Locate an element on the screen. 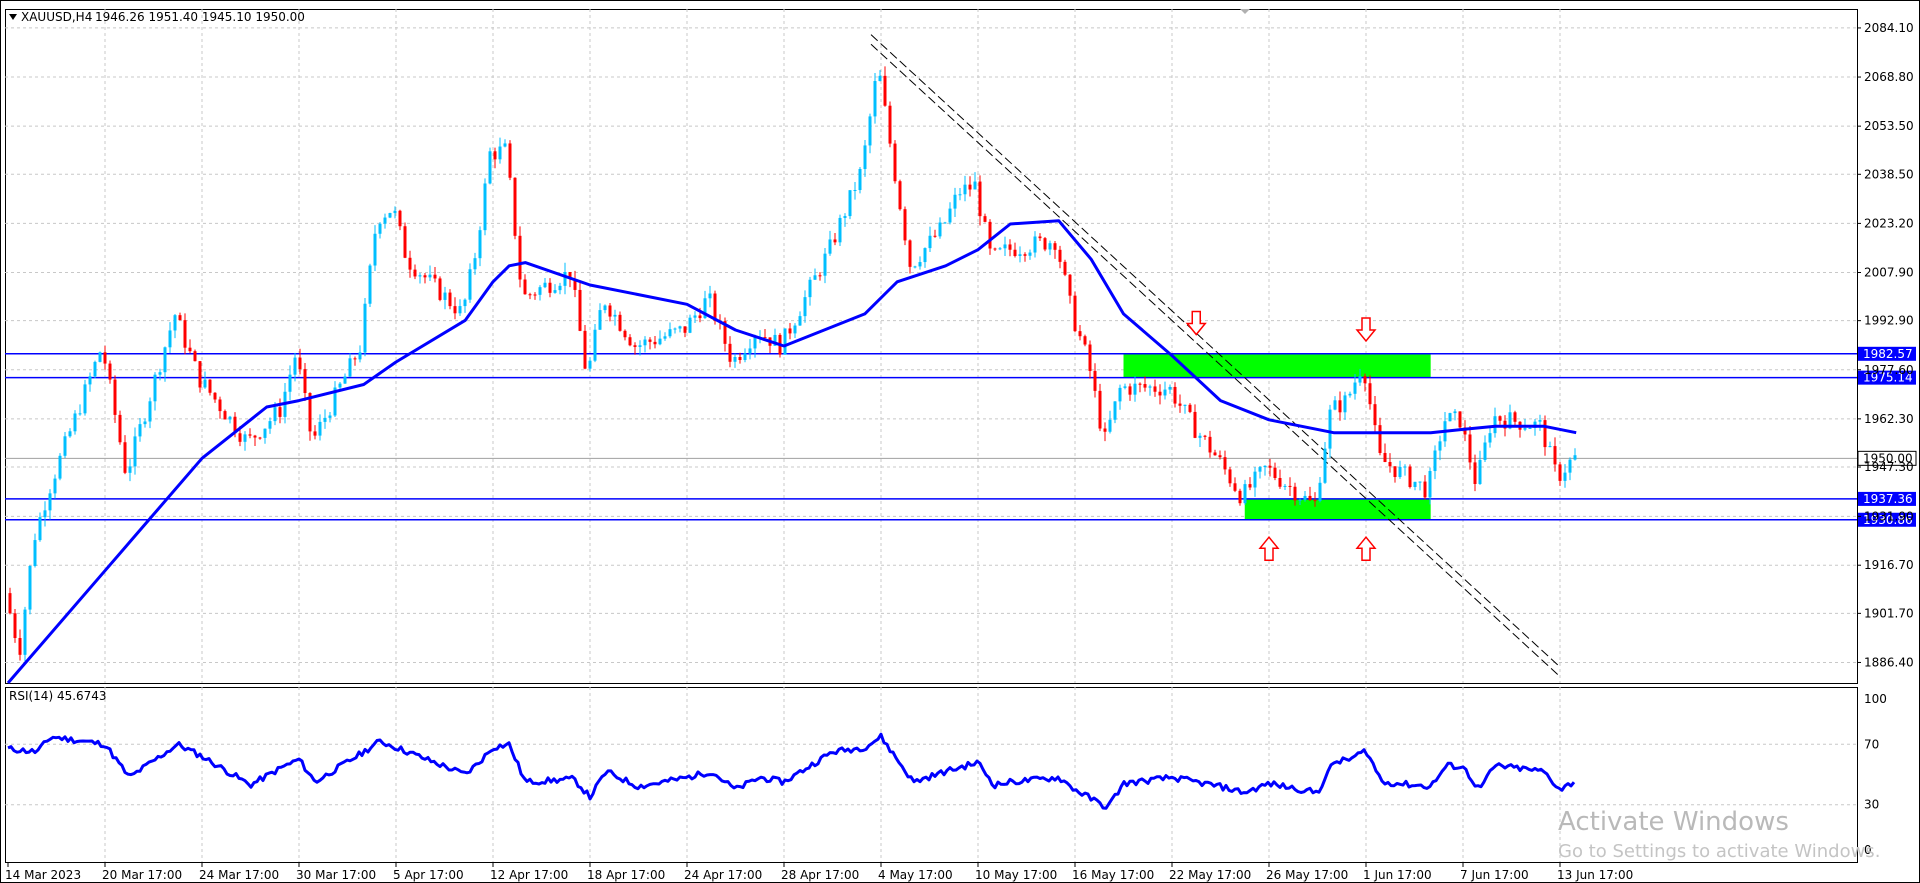 The image size is (1920, 883). x-tick-label: 12 Apr 17:00 is located at coordinates (529, 875).